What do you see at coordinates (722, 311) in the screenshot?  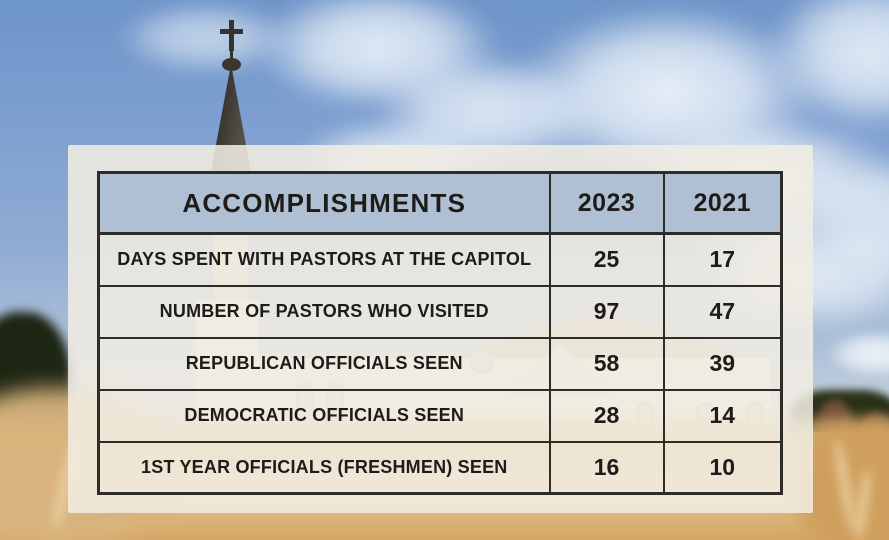 I see `value-2021: 47` at bounding box center [722, 311].